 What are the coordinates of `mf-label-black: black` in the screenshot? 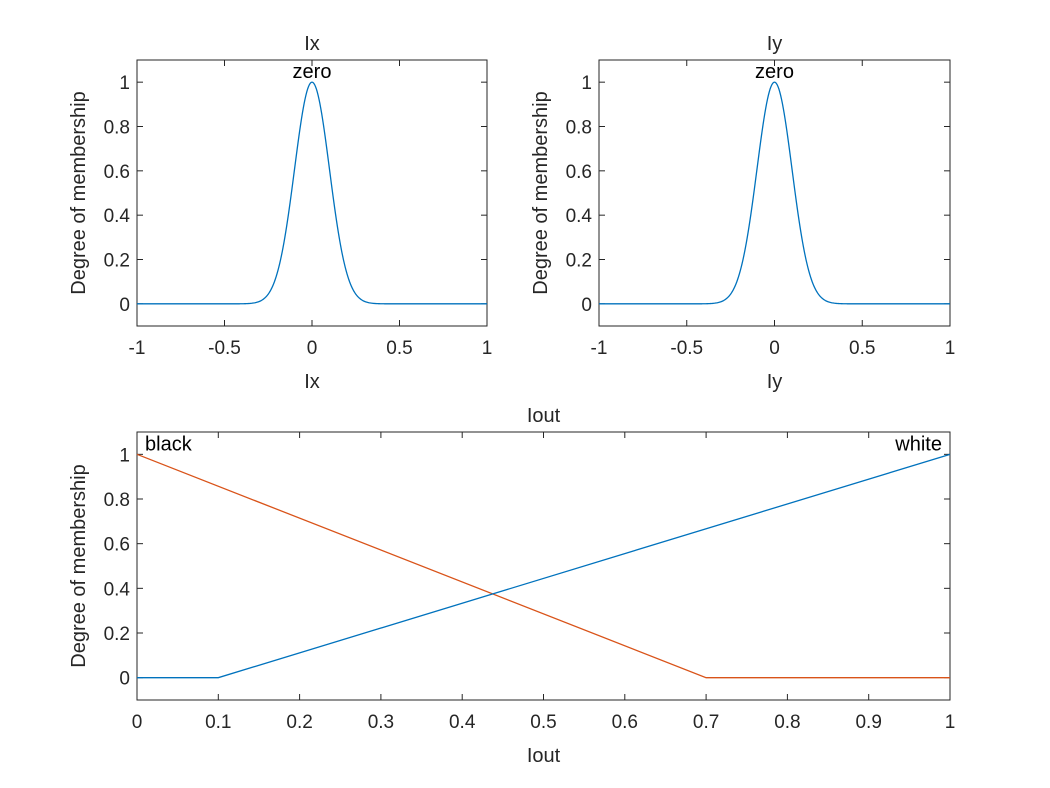 It's located at (169, 444).